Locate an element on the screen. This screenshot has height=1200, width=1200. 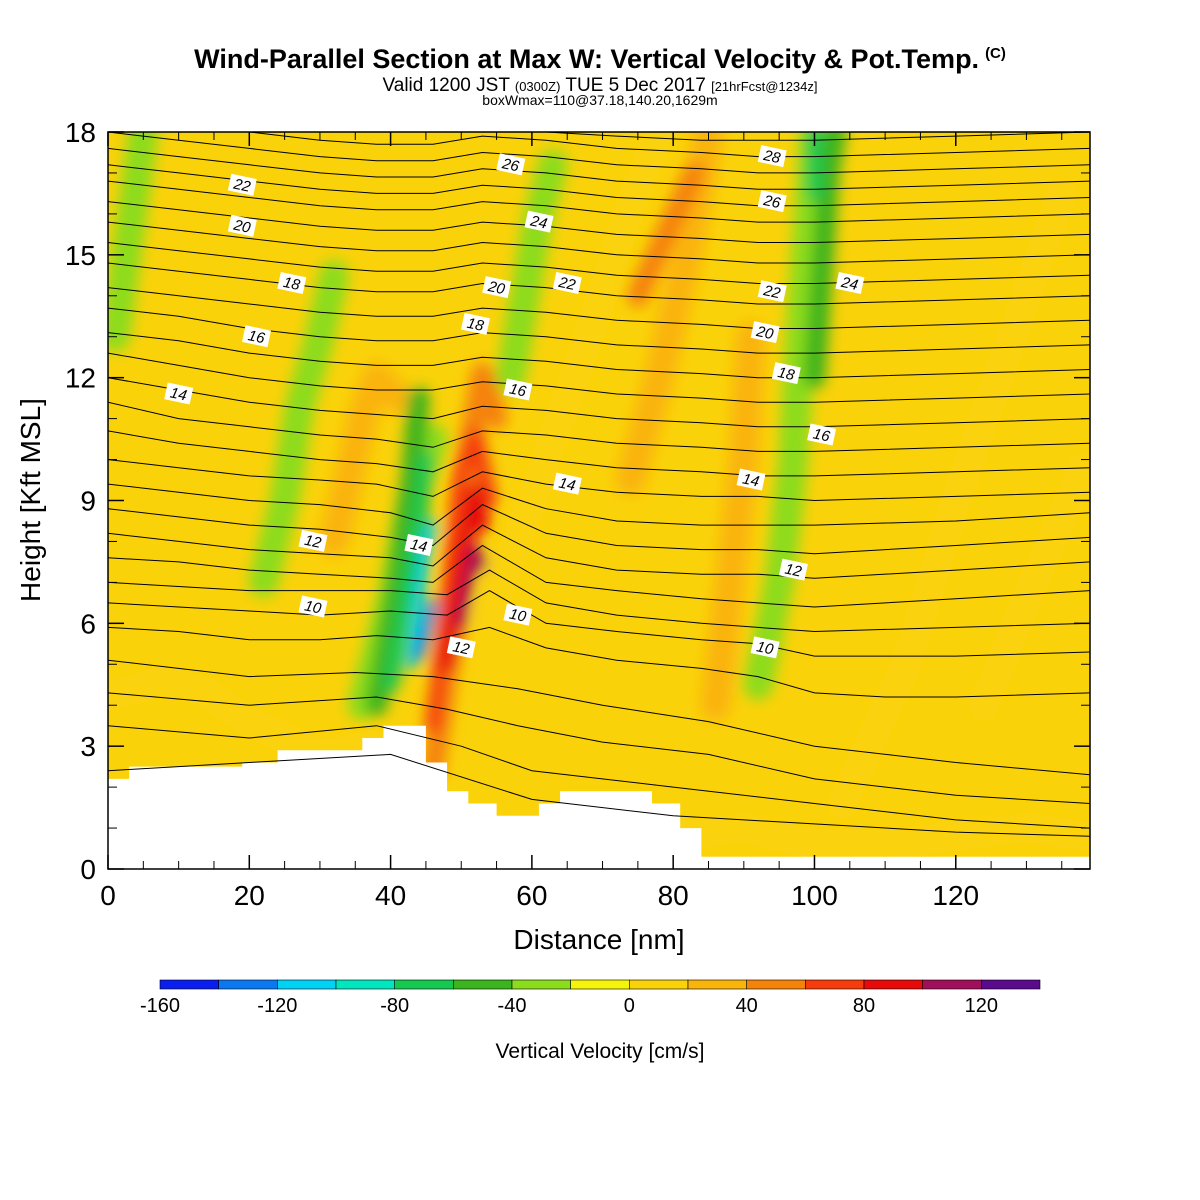
colorbar-tick-label: 80 is located at coordinates (864, 1006).